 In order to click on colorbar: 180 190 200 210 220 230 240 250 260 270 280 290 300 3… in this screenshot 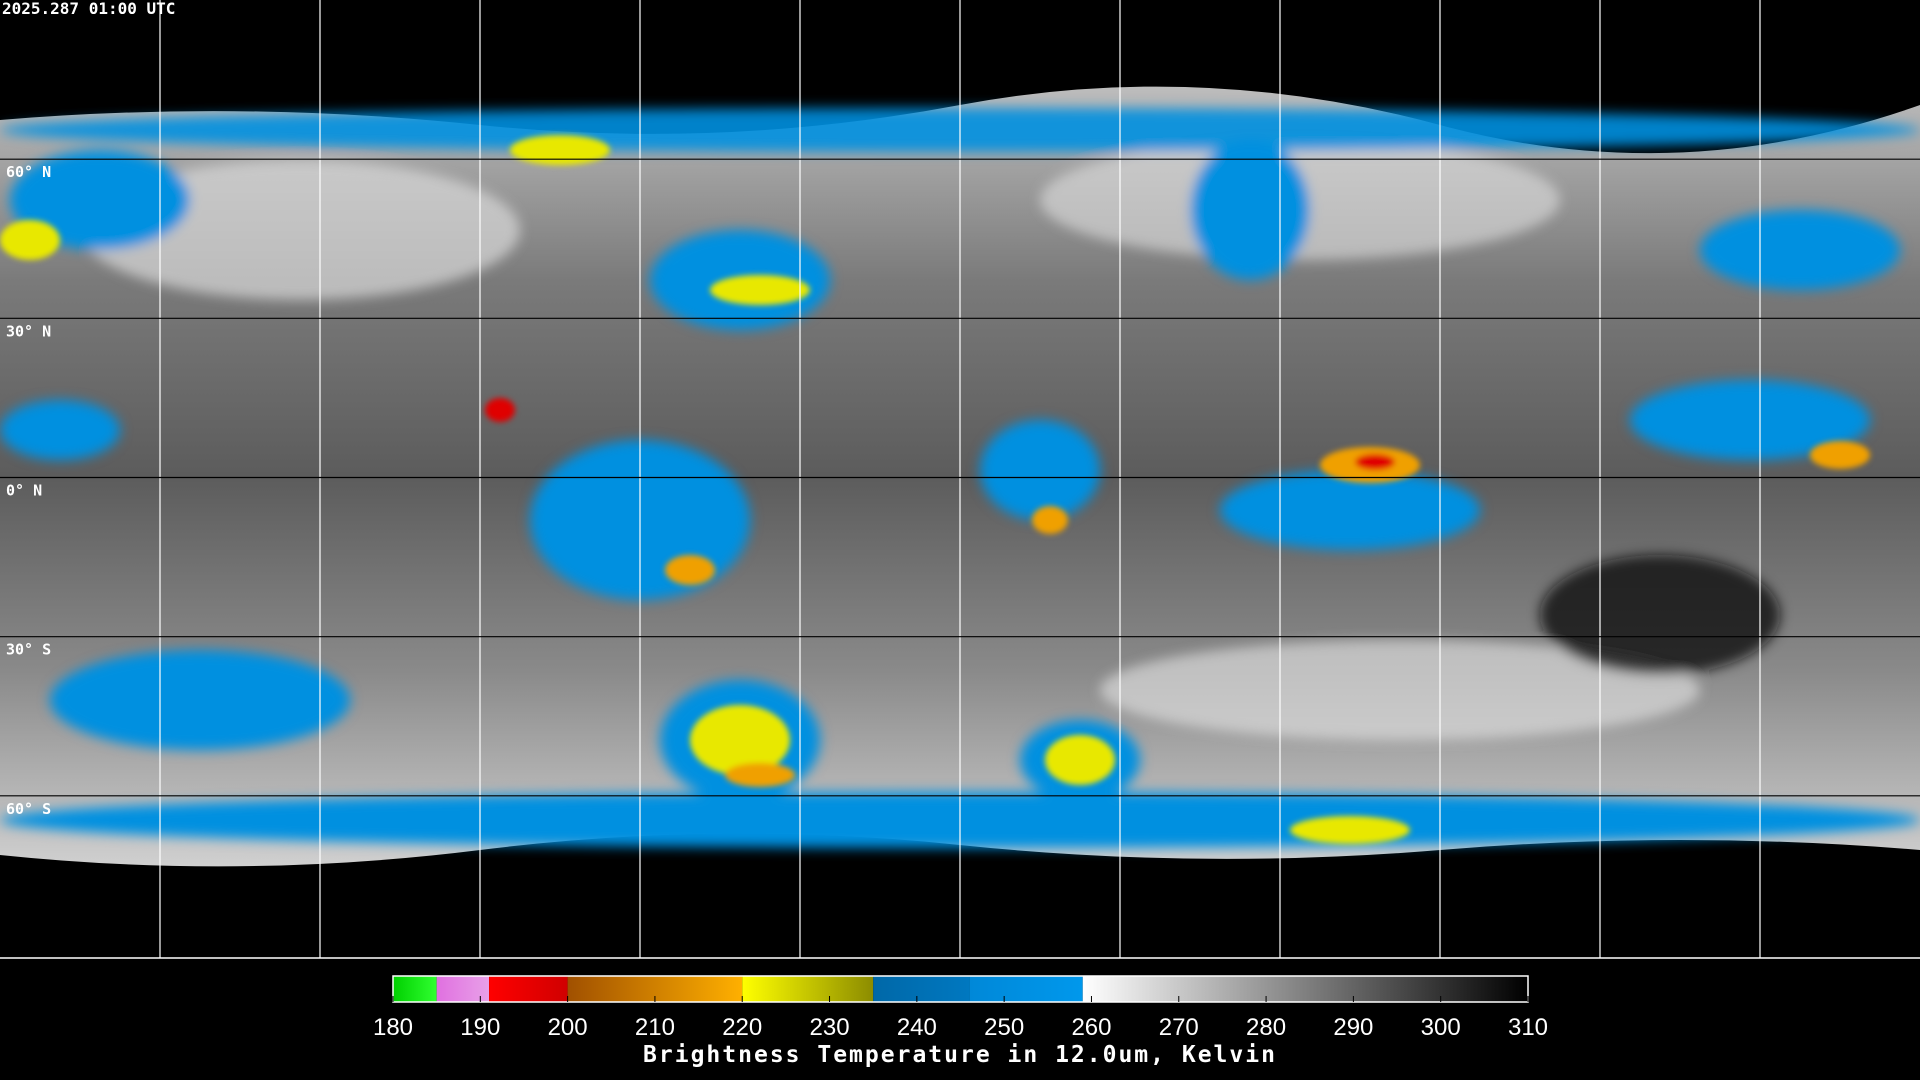, I will do `click(960, 1008)`.